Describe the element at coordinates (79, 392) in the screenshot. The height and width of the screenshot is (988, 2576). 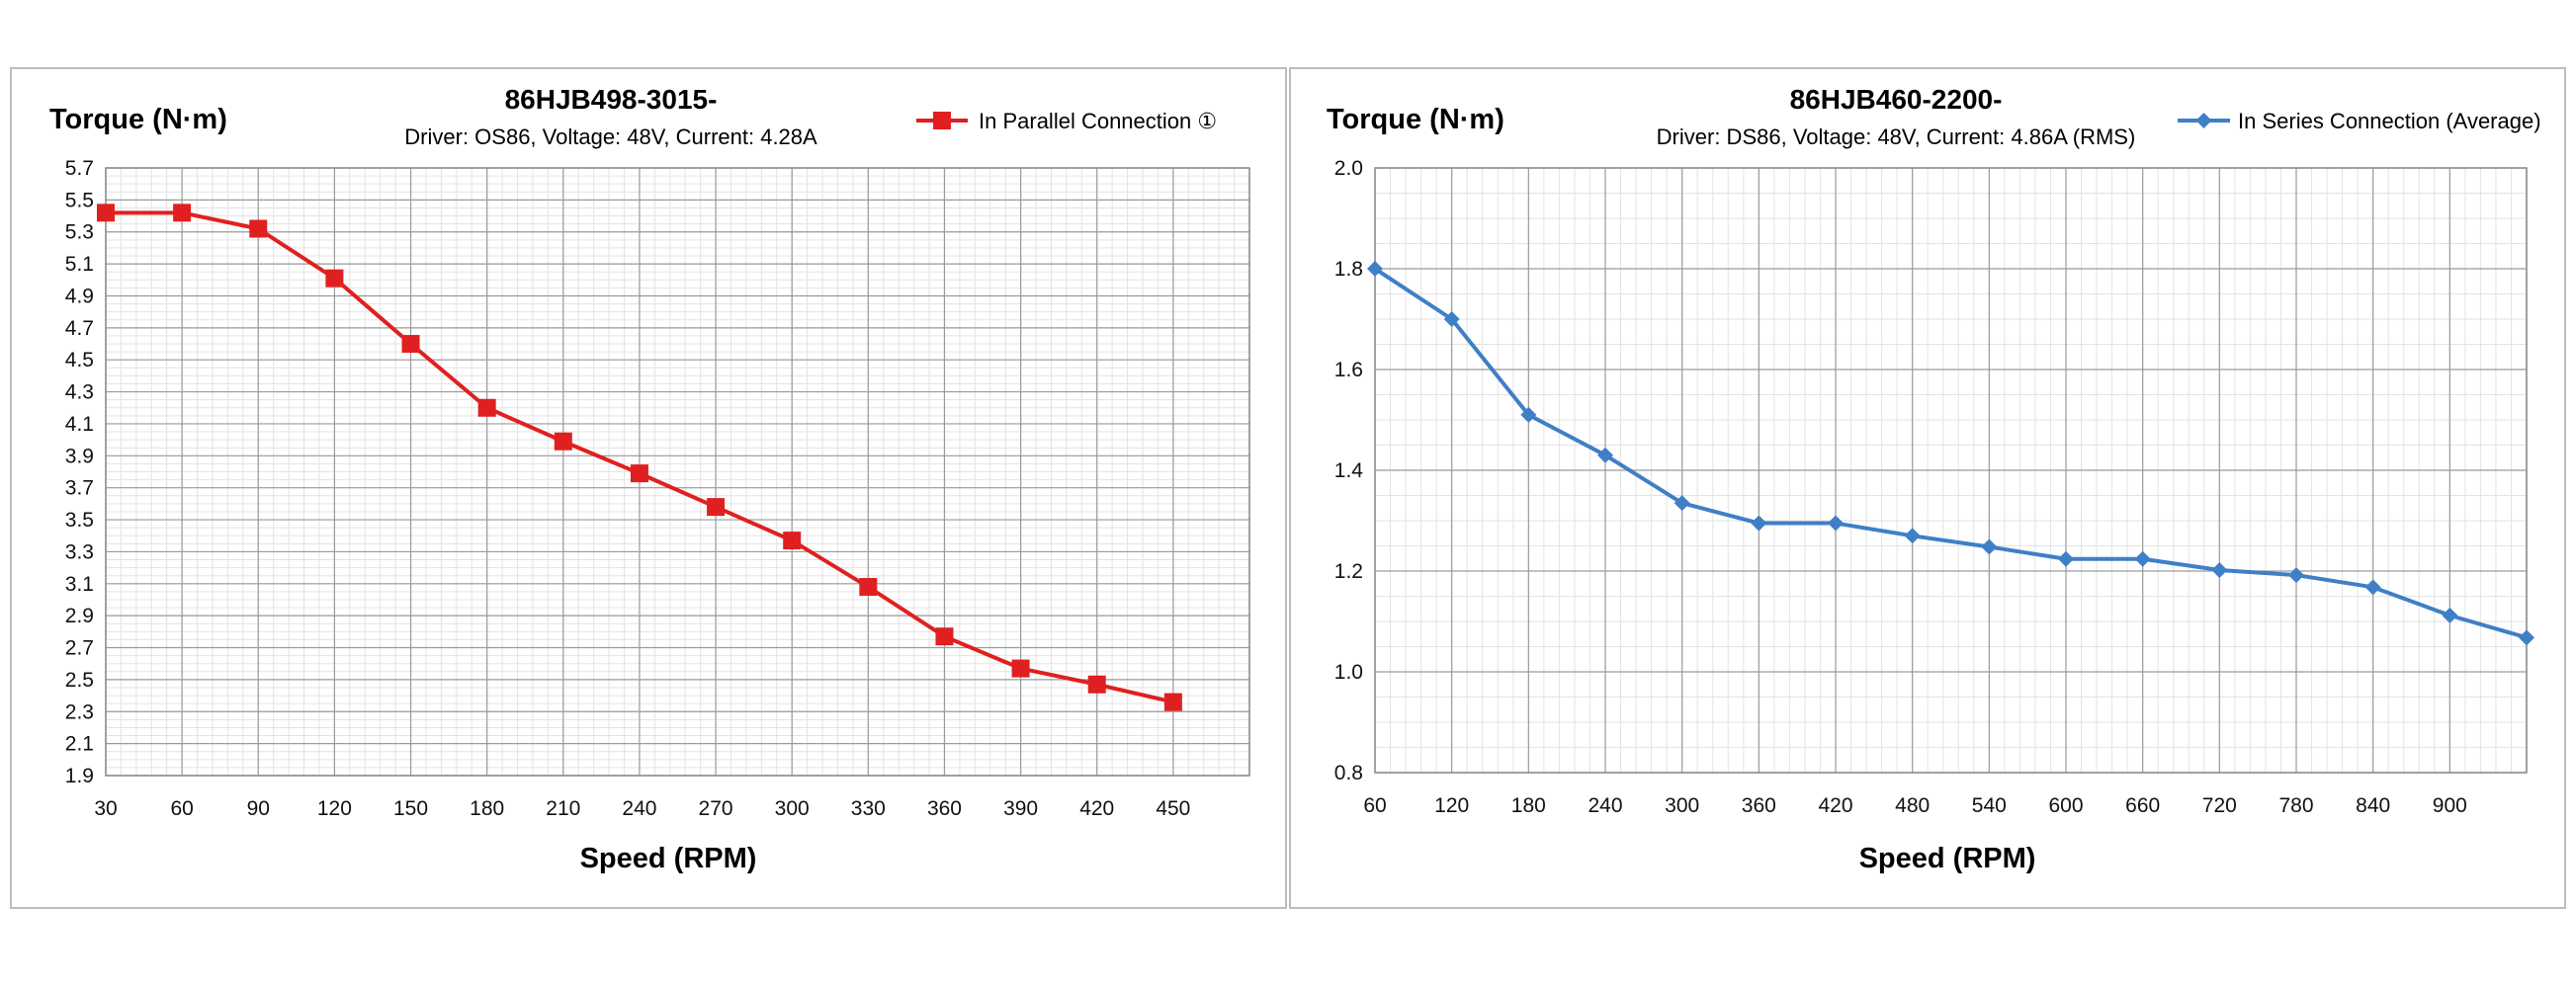
I see `y-tick-label: 4.3` at that location.